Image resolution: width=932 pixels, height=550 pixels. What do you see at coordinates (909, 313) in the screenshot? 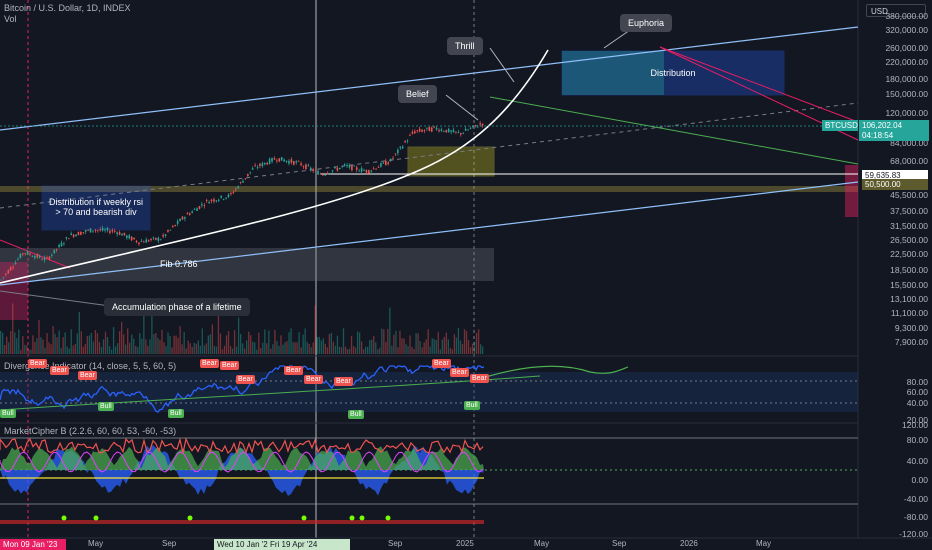
I see `price-tick: 11,100.00` at bounding box center [909, 313].